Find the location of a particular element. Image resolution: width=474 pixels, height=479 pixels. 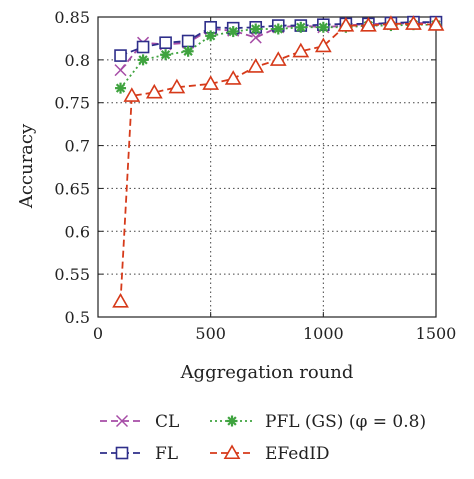

y-tick-label: 0.7 is located at coordinates (77, 146).